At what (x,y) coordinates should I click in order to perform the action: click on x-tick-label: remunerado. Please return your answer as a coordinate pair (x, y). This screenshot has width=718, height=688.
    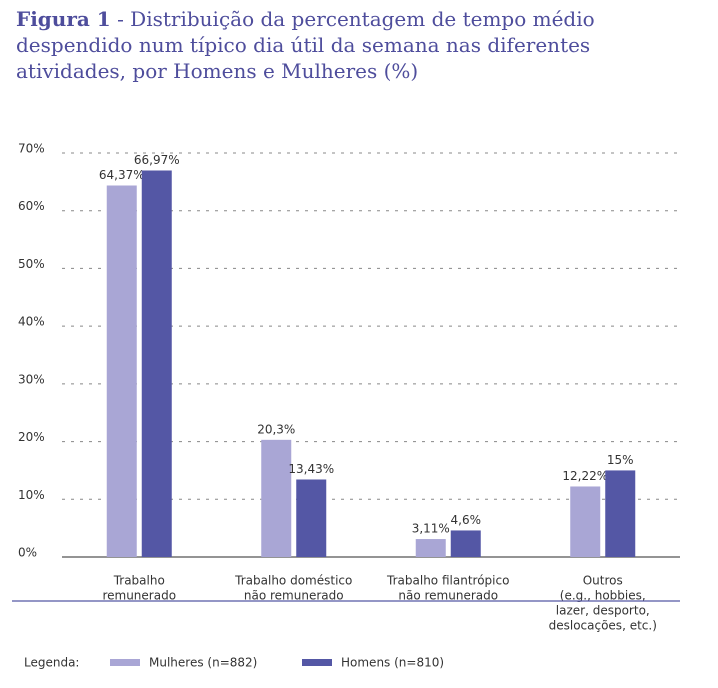
    Looking at the image, I should click on (139, 596).